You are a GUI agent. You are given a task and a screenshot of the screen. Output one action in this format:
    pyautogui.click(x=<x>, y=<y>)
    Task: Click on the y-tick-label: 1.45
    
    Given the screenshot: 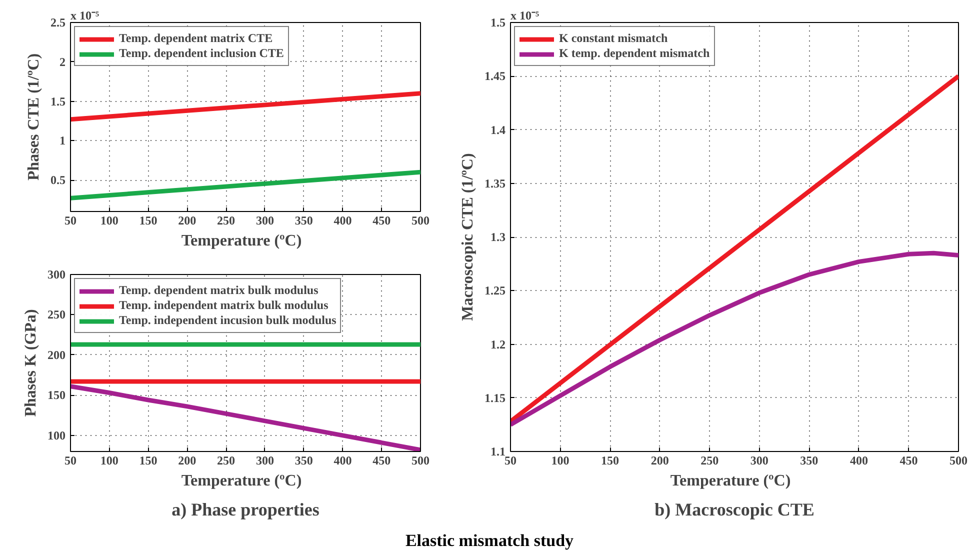 What is the action you would take?
    pyautogui.click(x=495, y=76)
    